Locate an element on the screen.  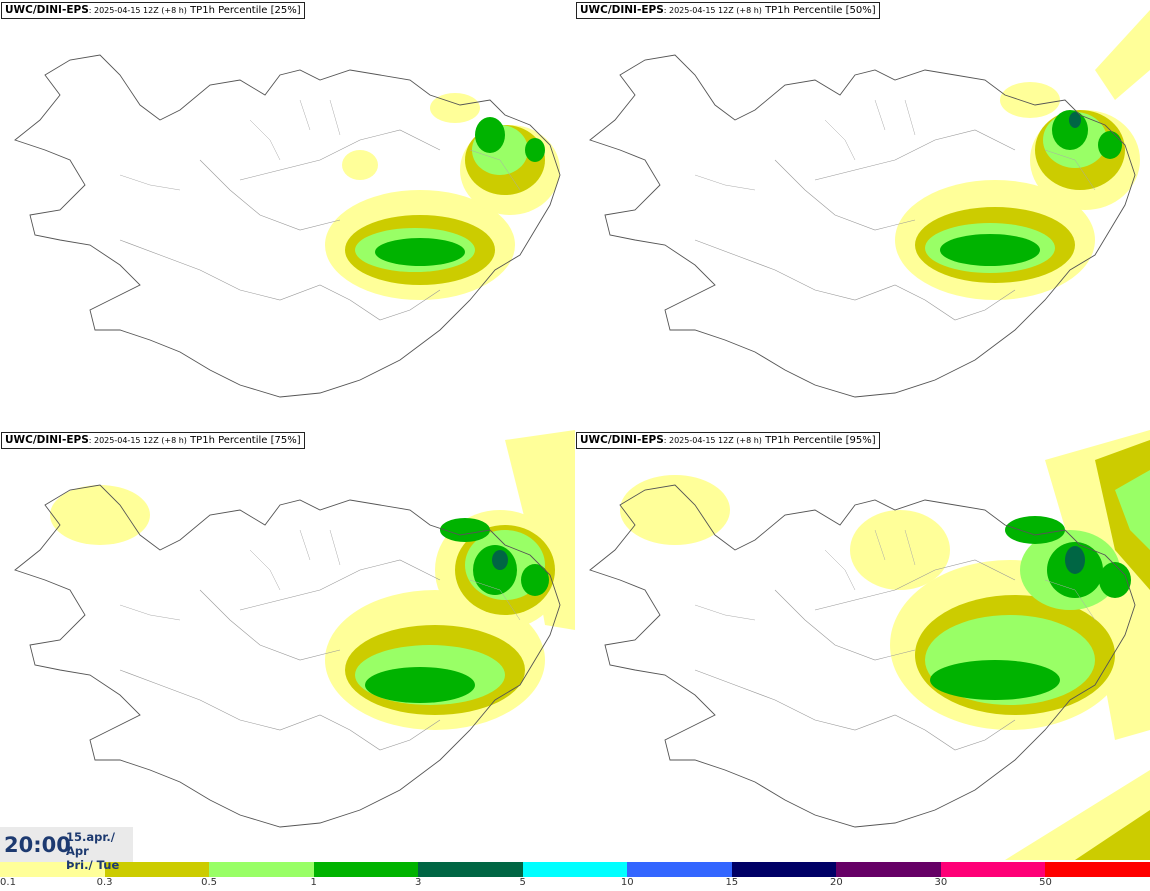
colorbar-tick-label: 5 is located at coordinates (522, 882).